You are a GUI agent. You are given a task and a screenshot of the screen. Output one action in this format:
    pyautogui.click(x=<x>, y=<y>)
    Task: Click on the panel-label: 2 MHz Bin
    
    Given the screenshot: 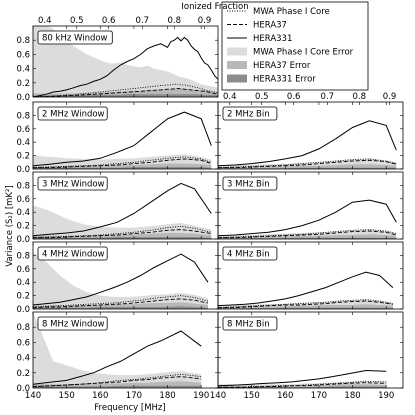 What is the action you would take?
    pyautogui.click(x=248, y=115)
    